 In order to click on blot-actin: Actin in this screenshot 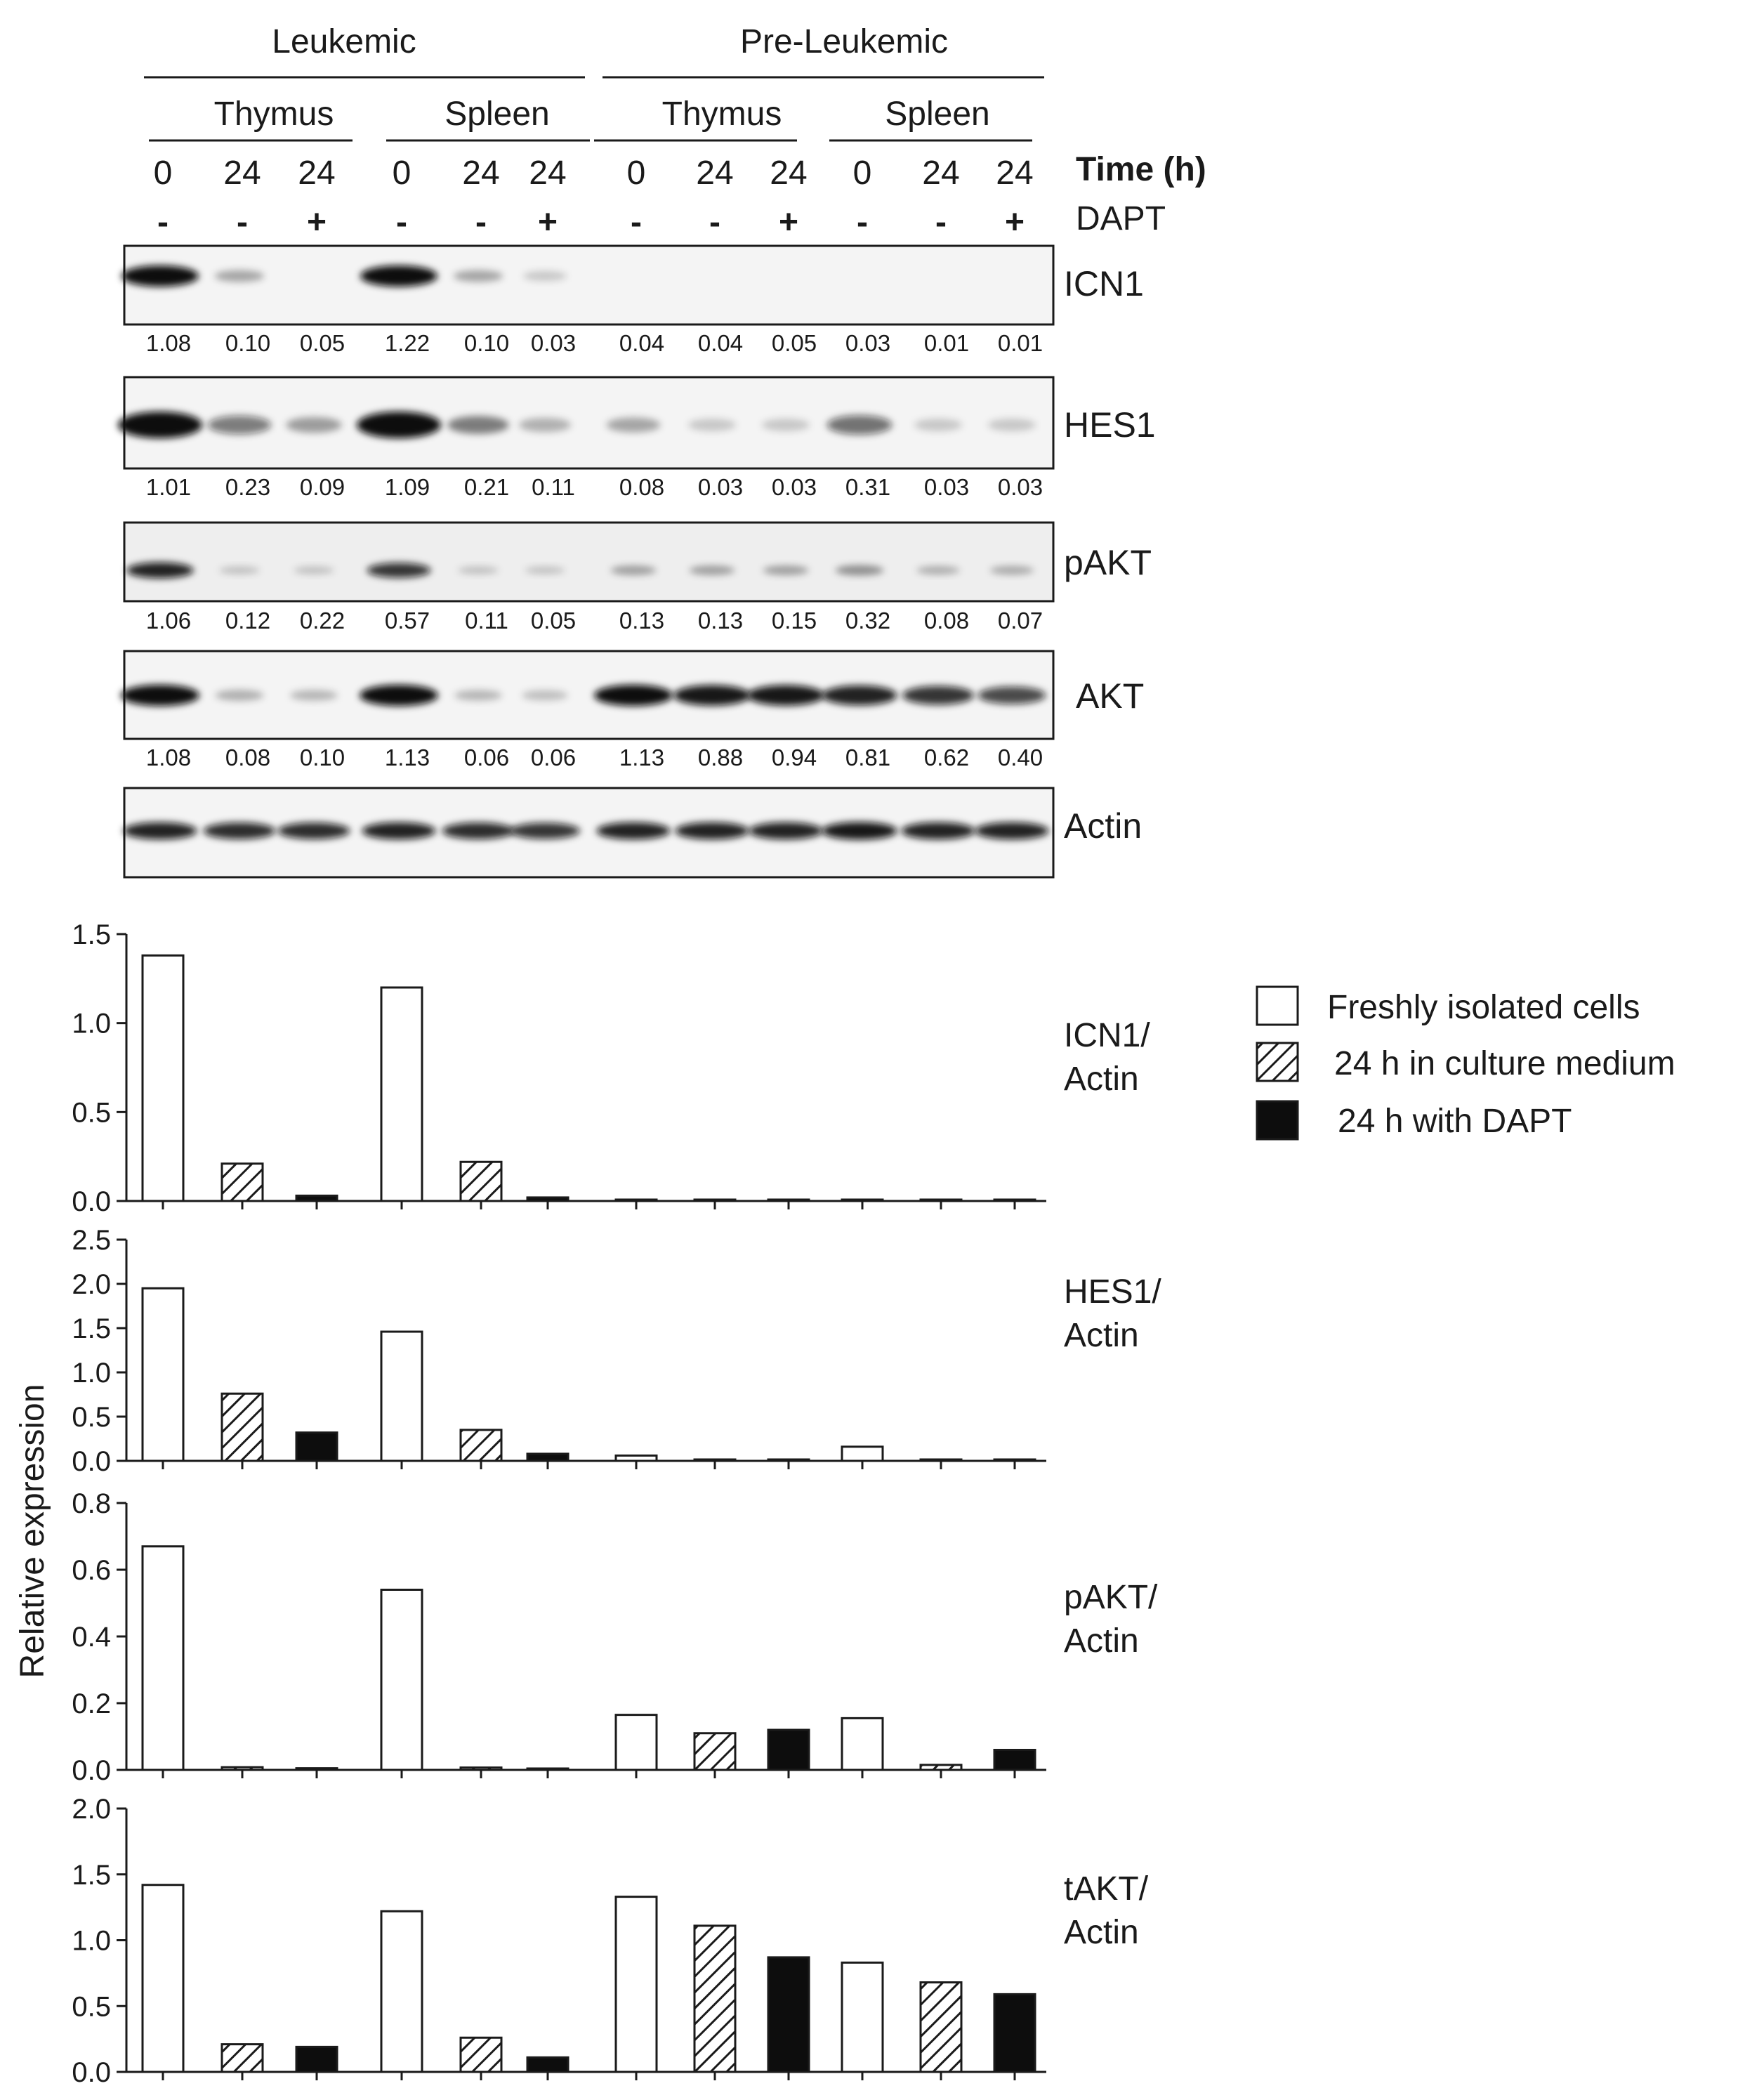, I will do `click(632, 833)`.